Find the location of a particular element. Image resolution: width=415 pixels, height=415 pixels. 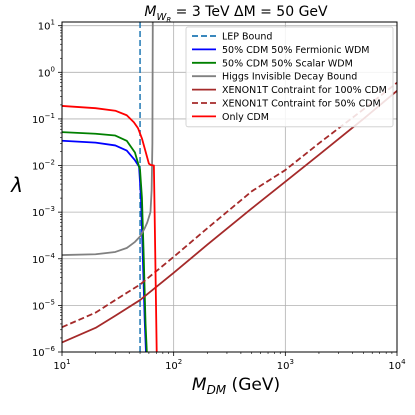

y-tick-label-exp: 0 is located at coordinates (53, 69).